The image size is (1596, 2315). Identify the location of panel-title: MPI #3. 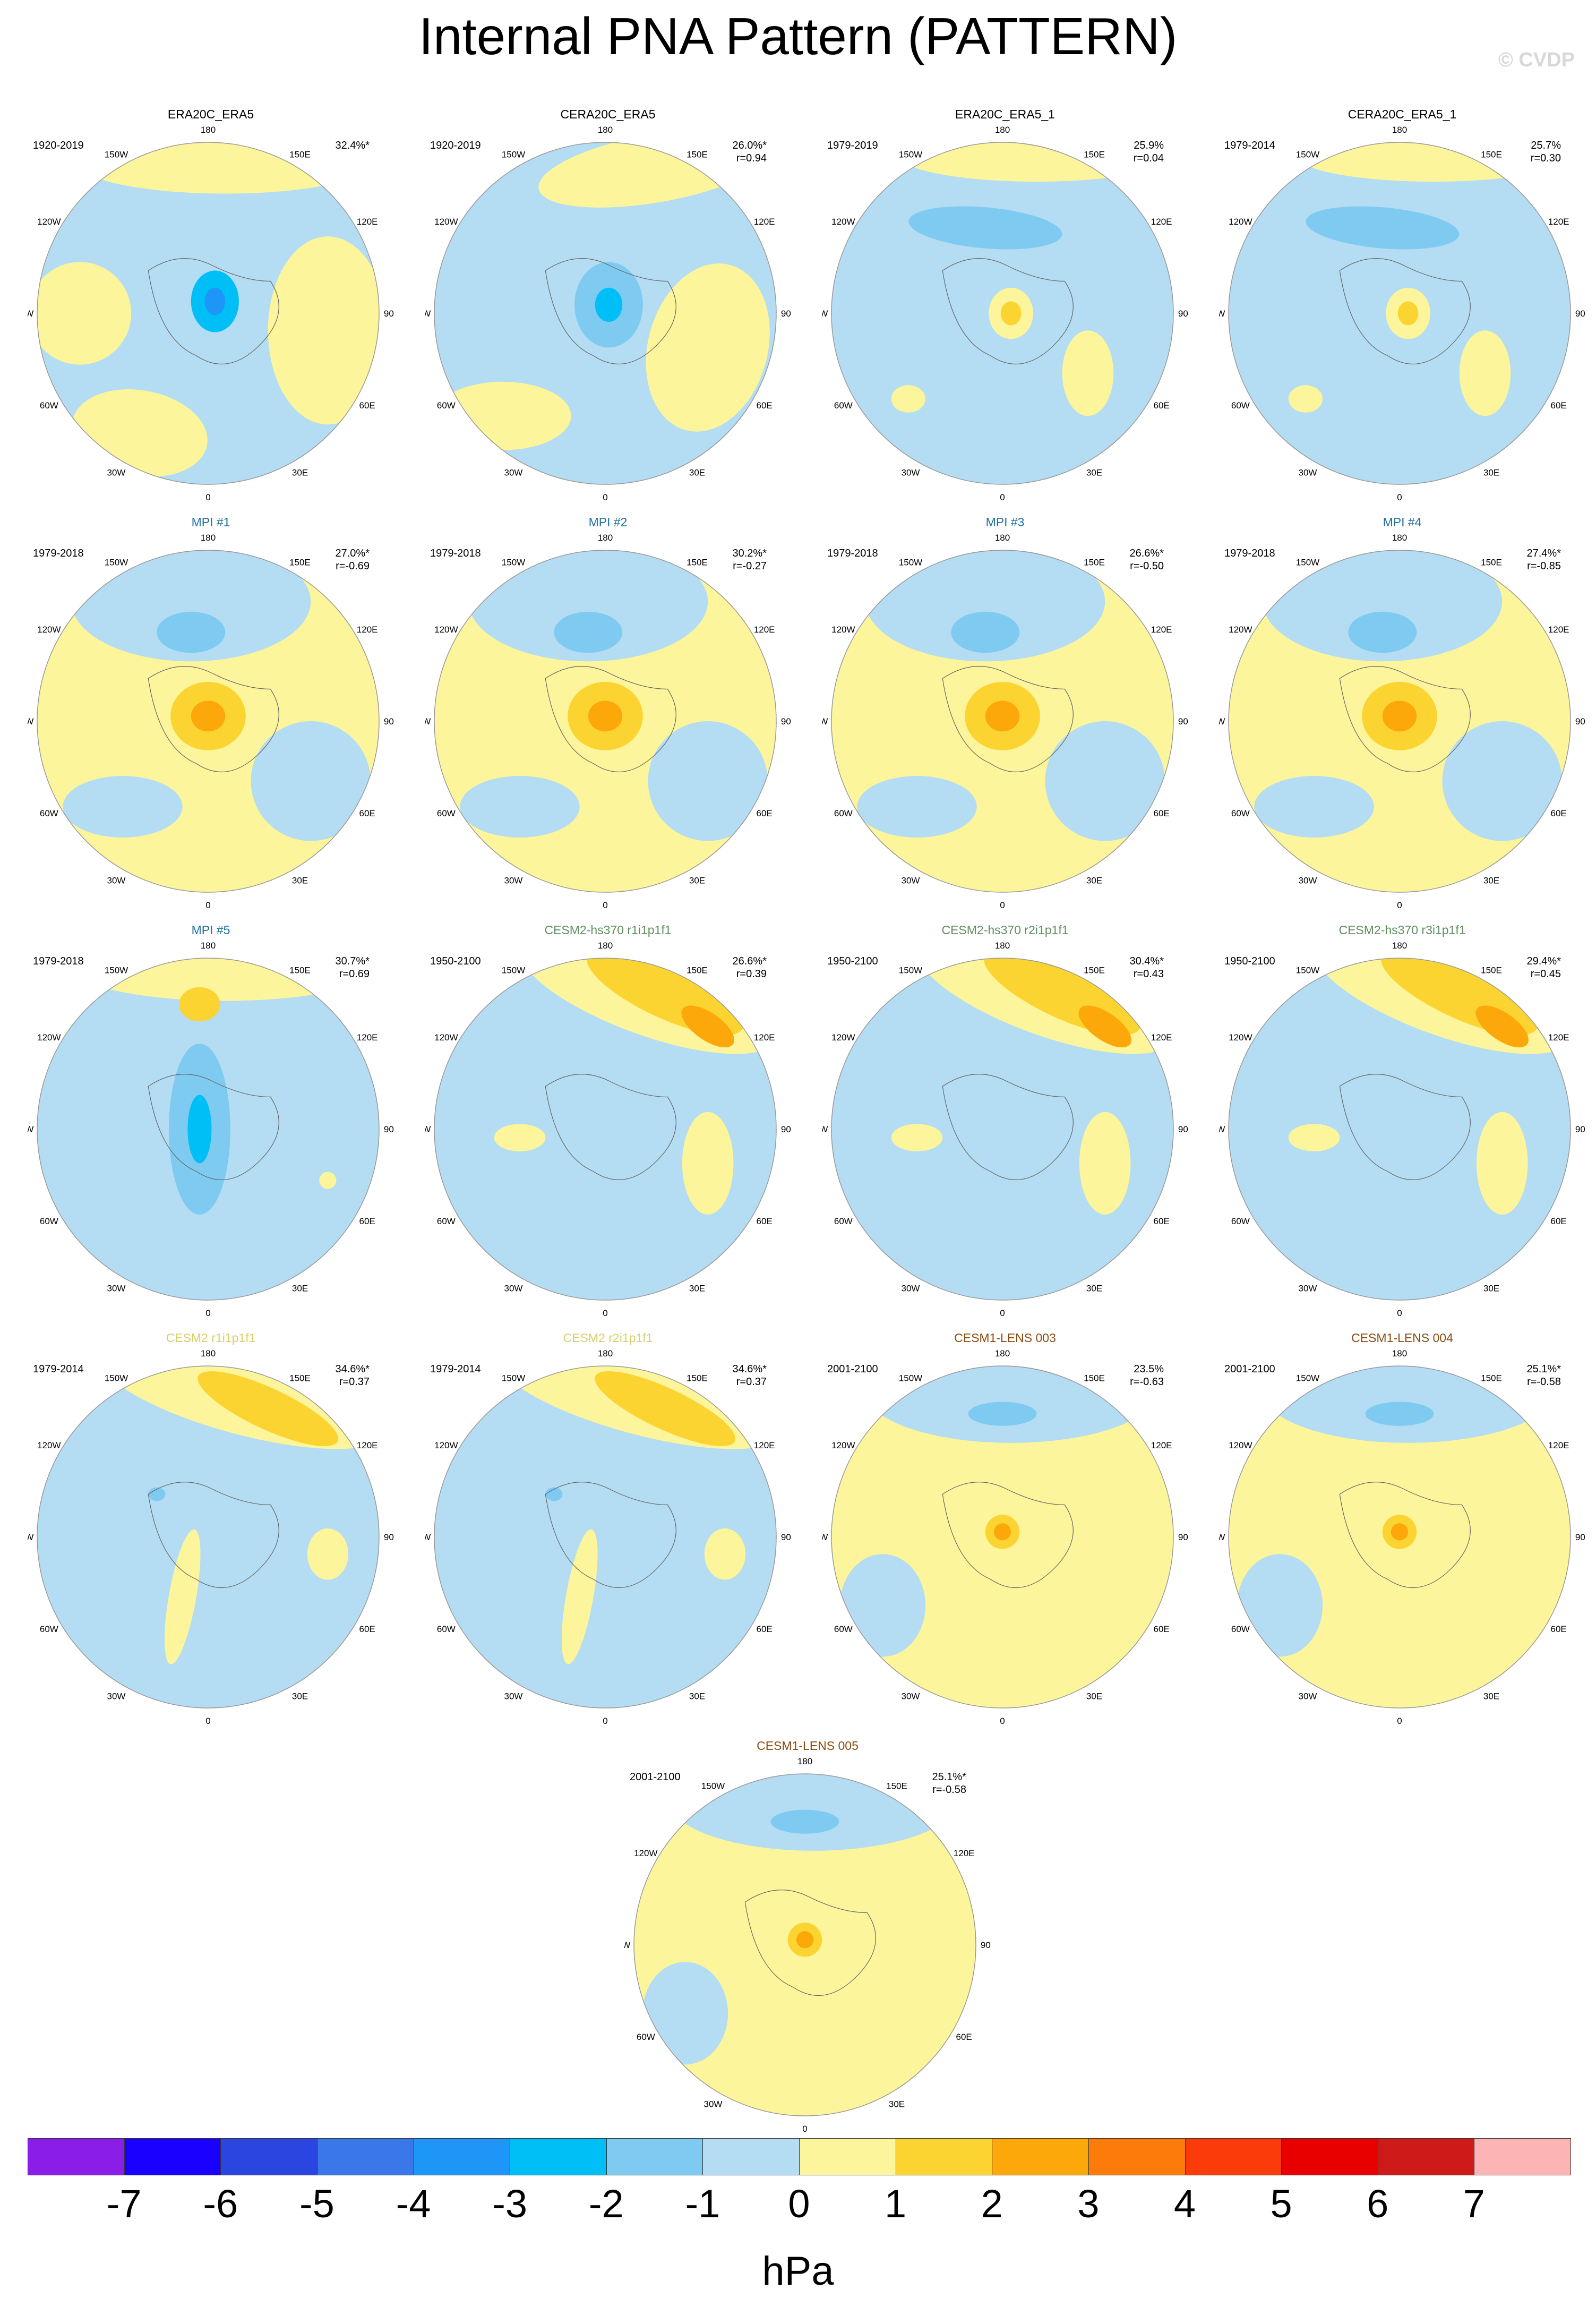
(1005, 522).